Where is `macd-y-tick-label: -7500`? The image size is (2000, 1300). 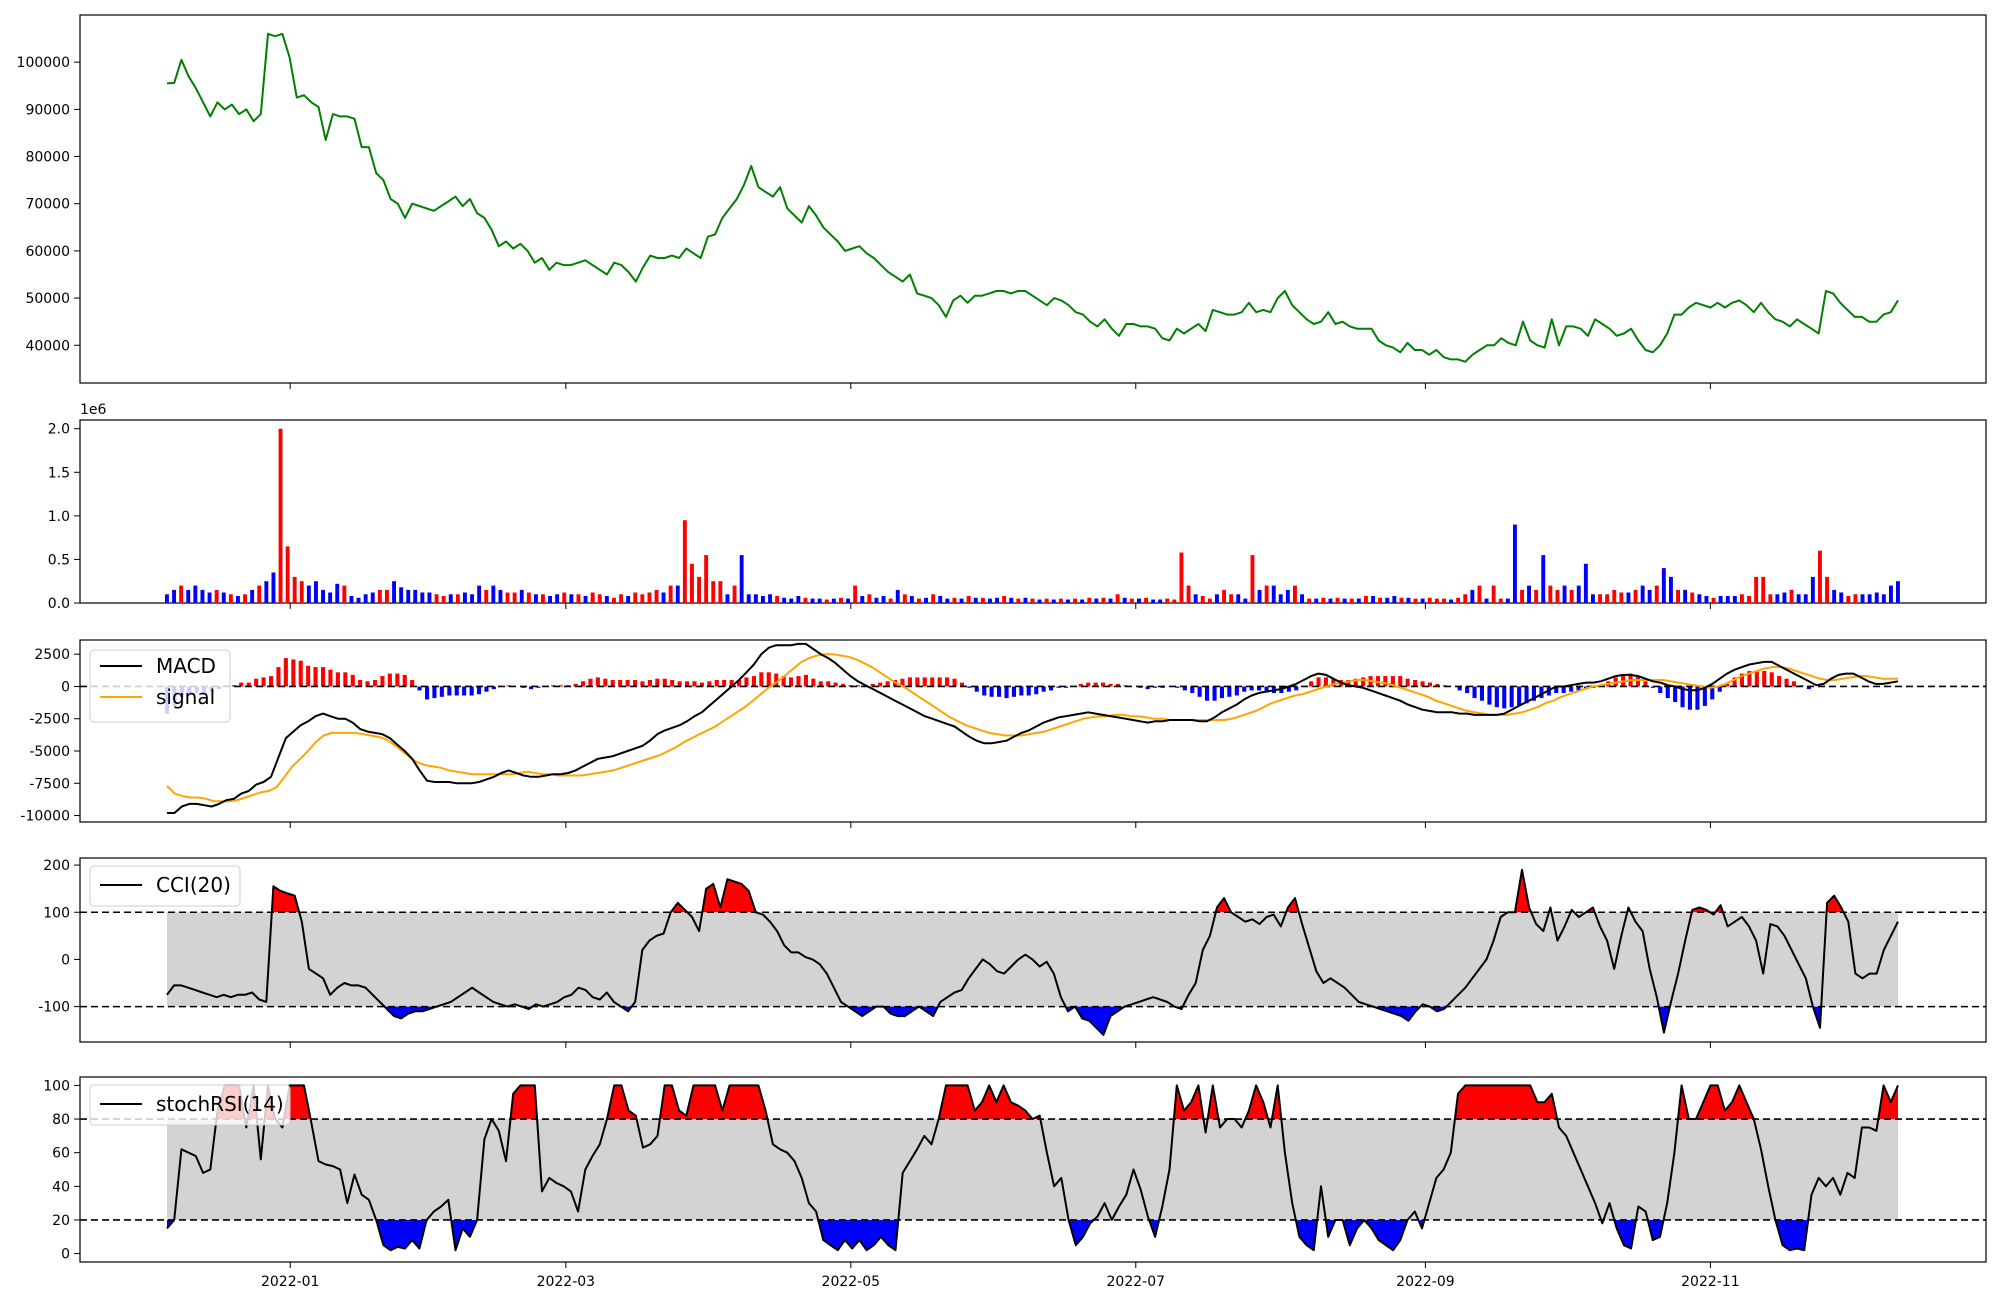
macd-y-tick-label: -7500 is located at coordinates (49, 784).